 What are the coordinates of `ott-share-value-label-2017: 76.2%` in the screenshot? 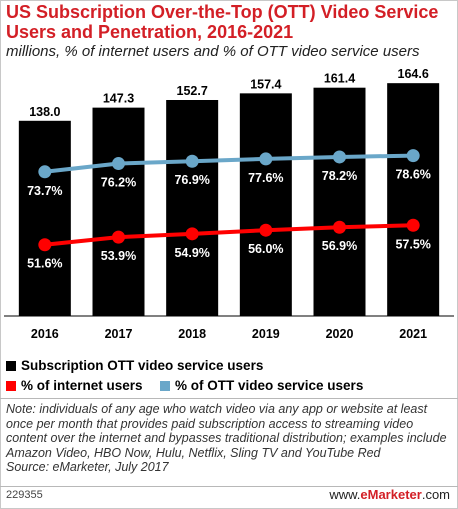 It's located at (118, 183).